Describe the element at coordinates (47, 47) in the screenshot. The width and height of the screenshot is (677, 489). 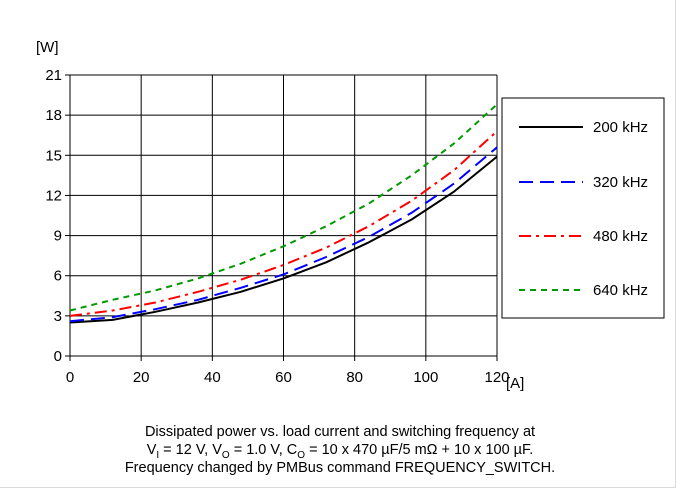
I see `y-axis-label: [W]` at that location.